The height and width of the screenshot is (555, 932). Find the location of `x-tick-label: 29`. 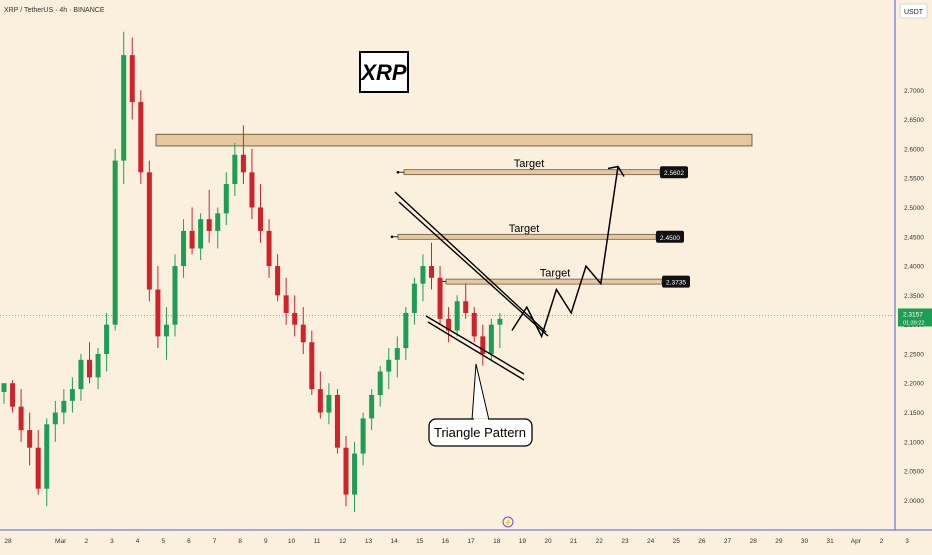

x-tick-label: 29 is located at coordinates (779, 541).